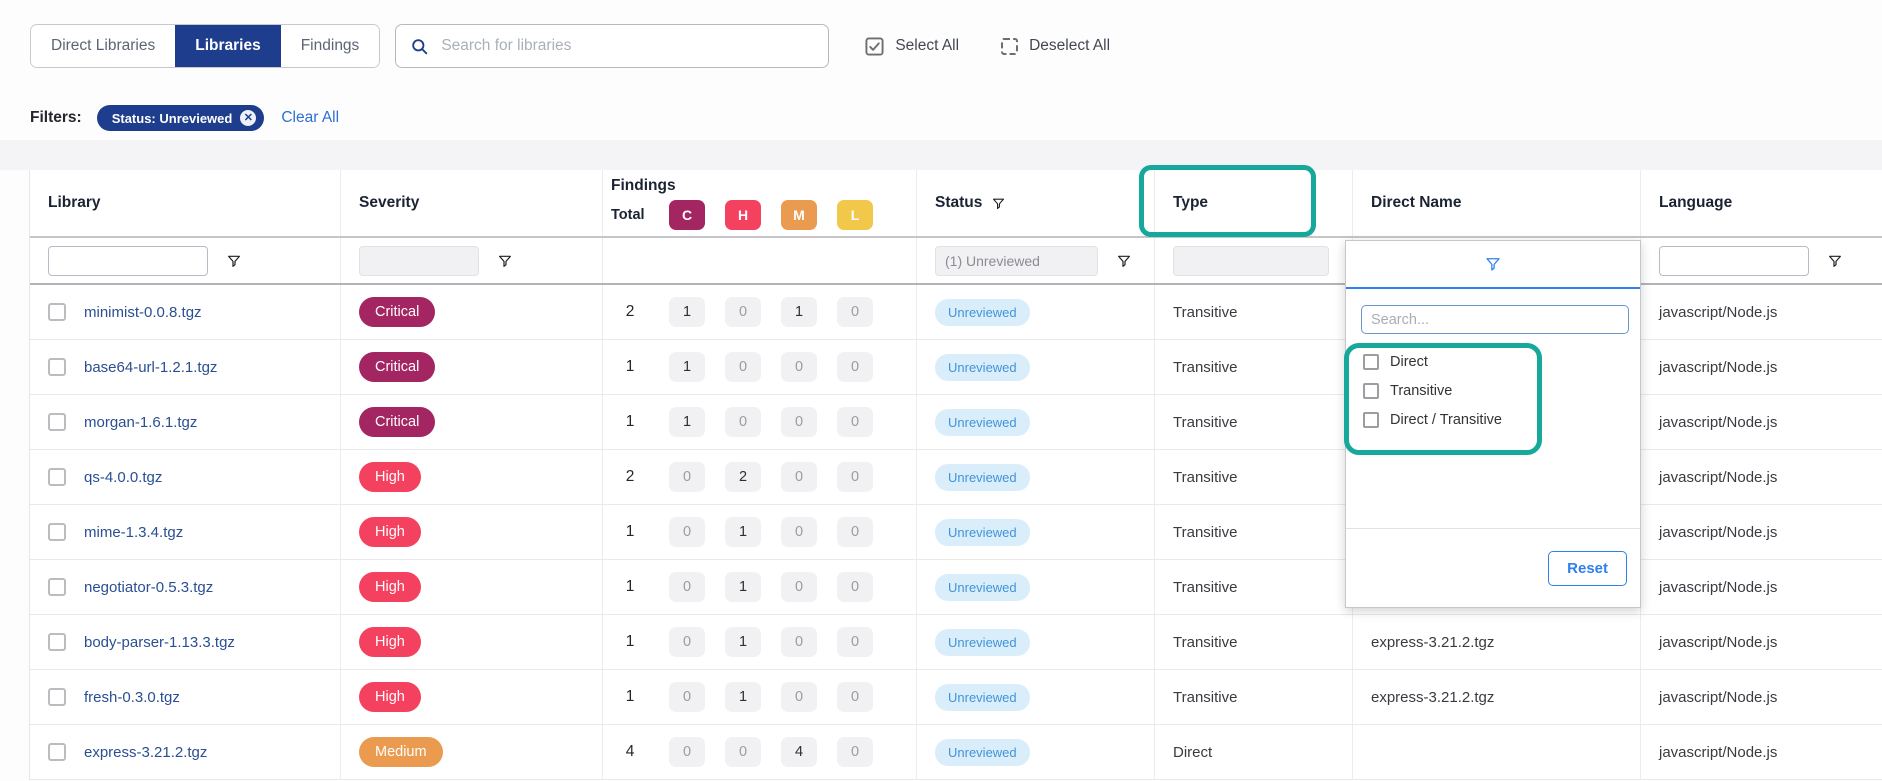 Image resolution: width=1882 pixels, height=781 pixels. Describe the element at coordinates (248, 118) in the screenshot. I see `filter-remove-icon: ✕` at that location.